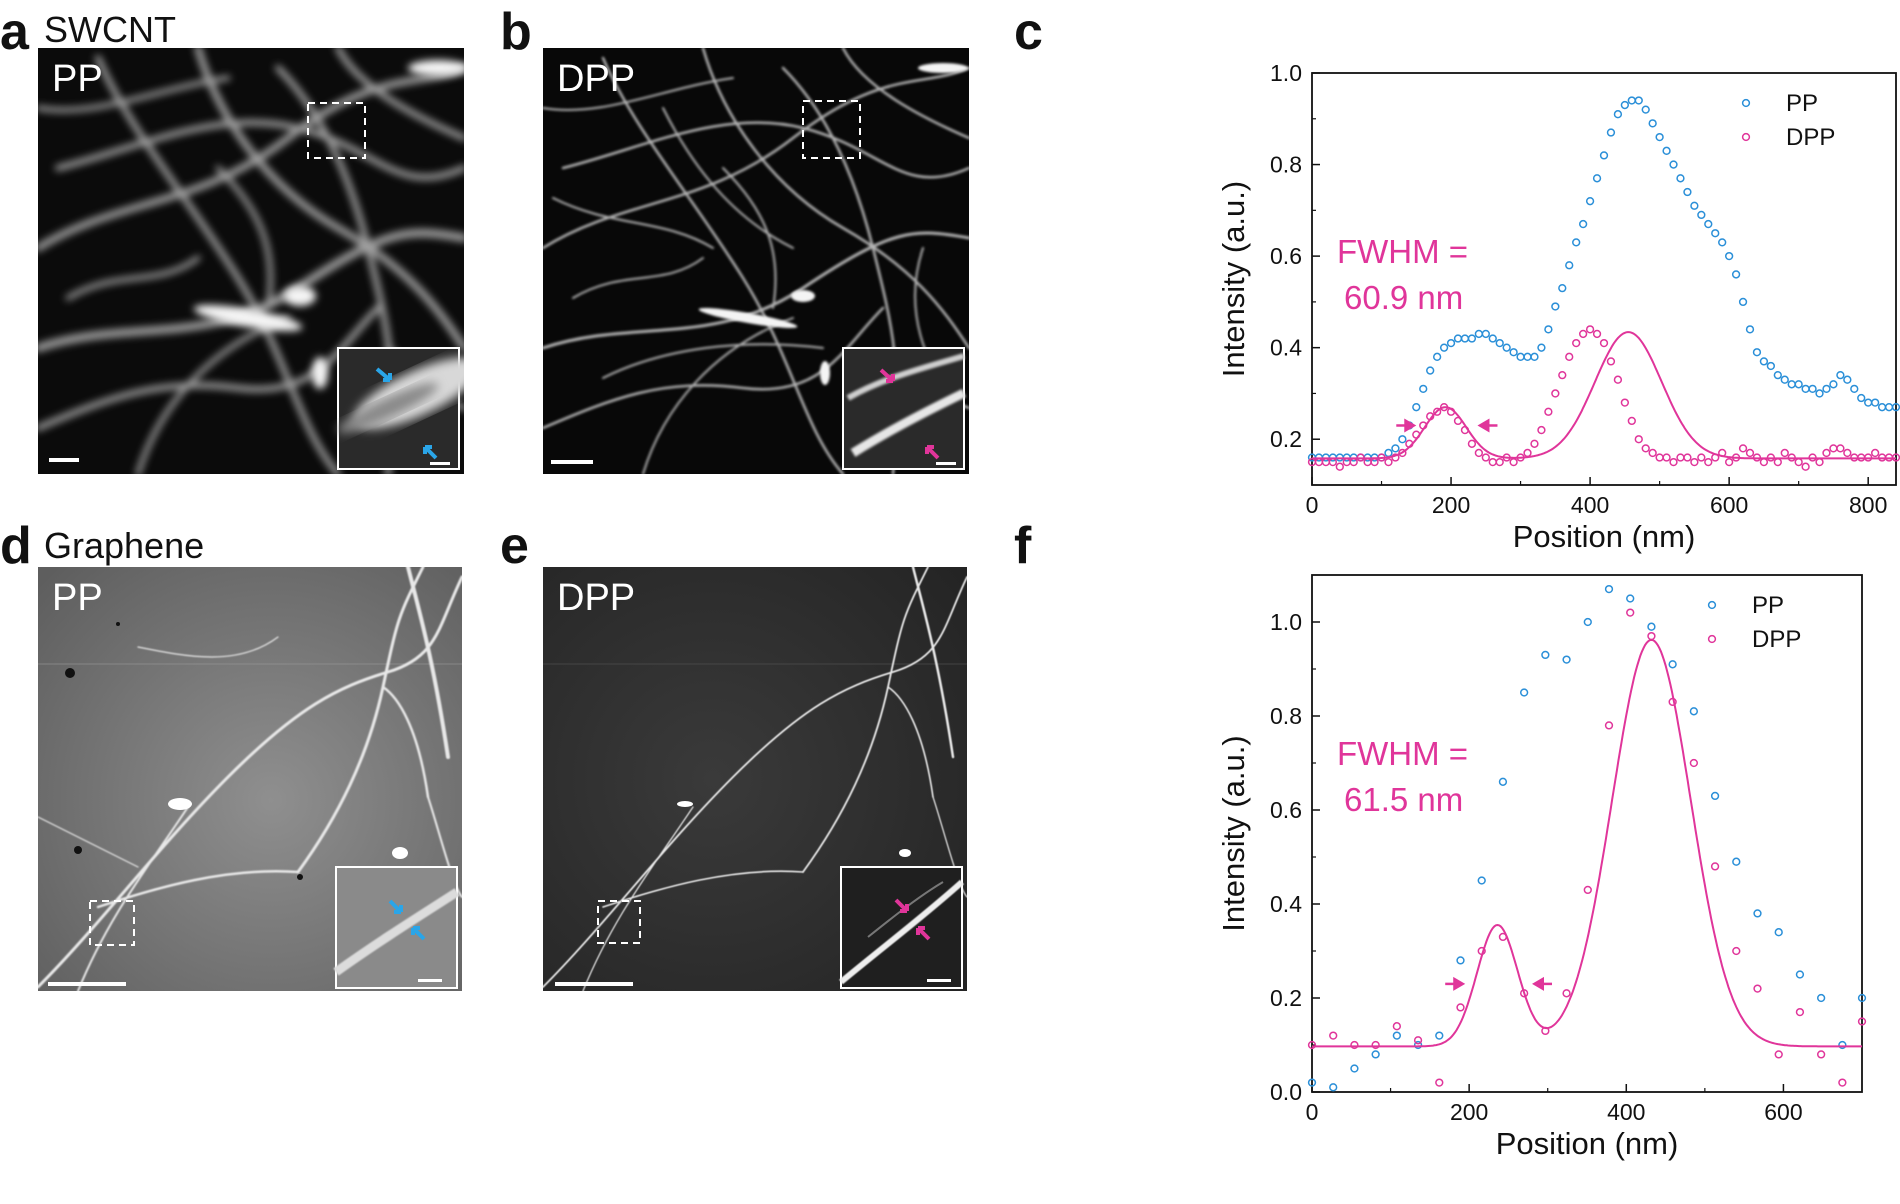 The height and width of the screenshot is (1204, 1900). Describe the element at coordinates (77, 79) in the screenshot. I see `swcnt-pp-label: PP` at that location.